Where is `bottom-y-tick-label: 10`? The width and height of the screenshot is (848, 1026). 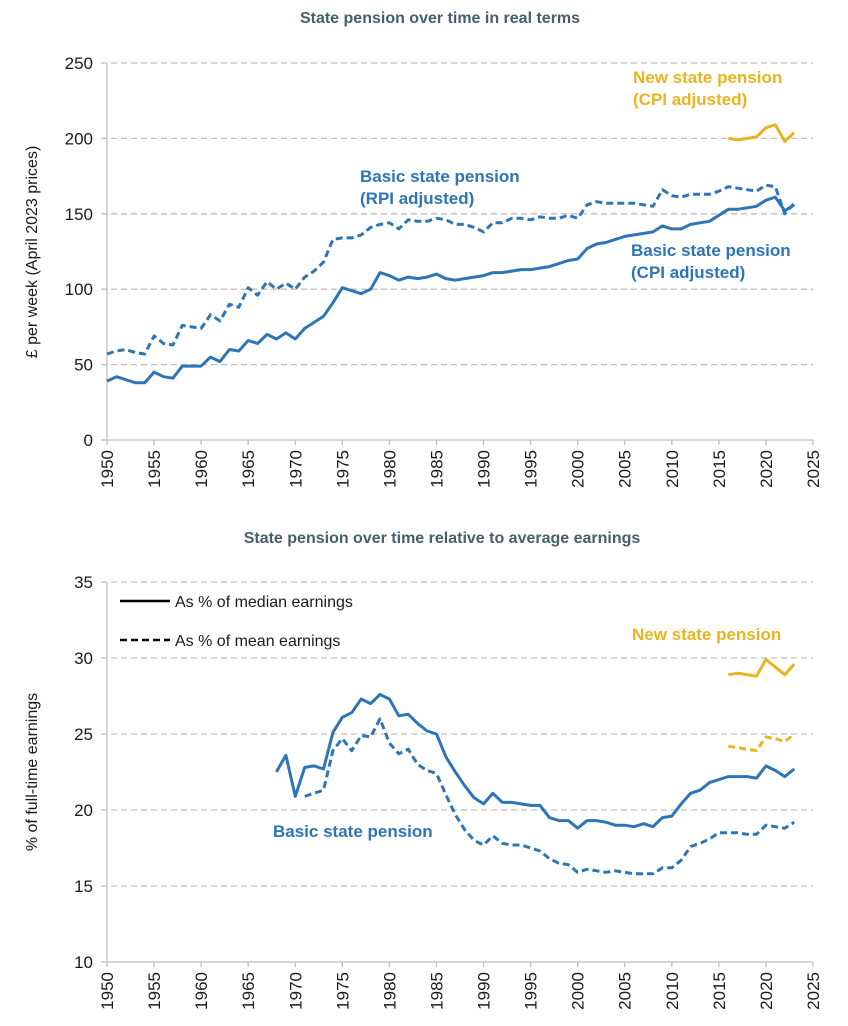
bottom-y-tick-label: 10 is located at coordinates (83, 962).